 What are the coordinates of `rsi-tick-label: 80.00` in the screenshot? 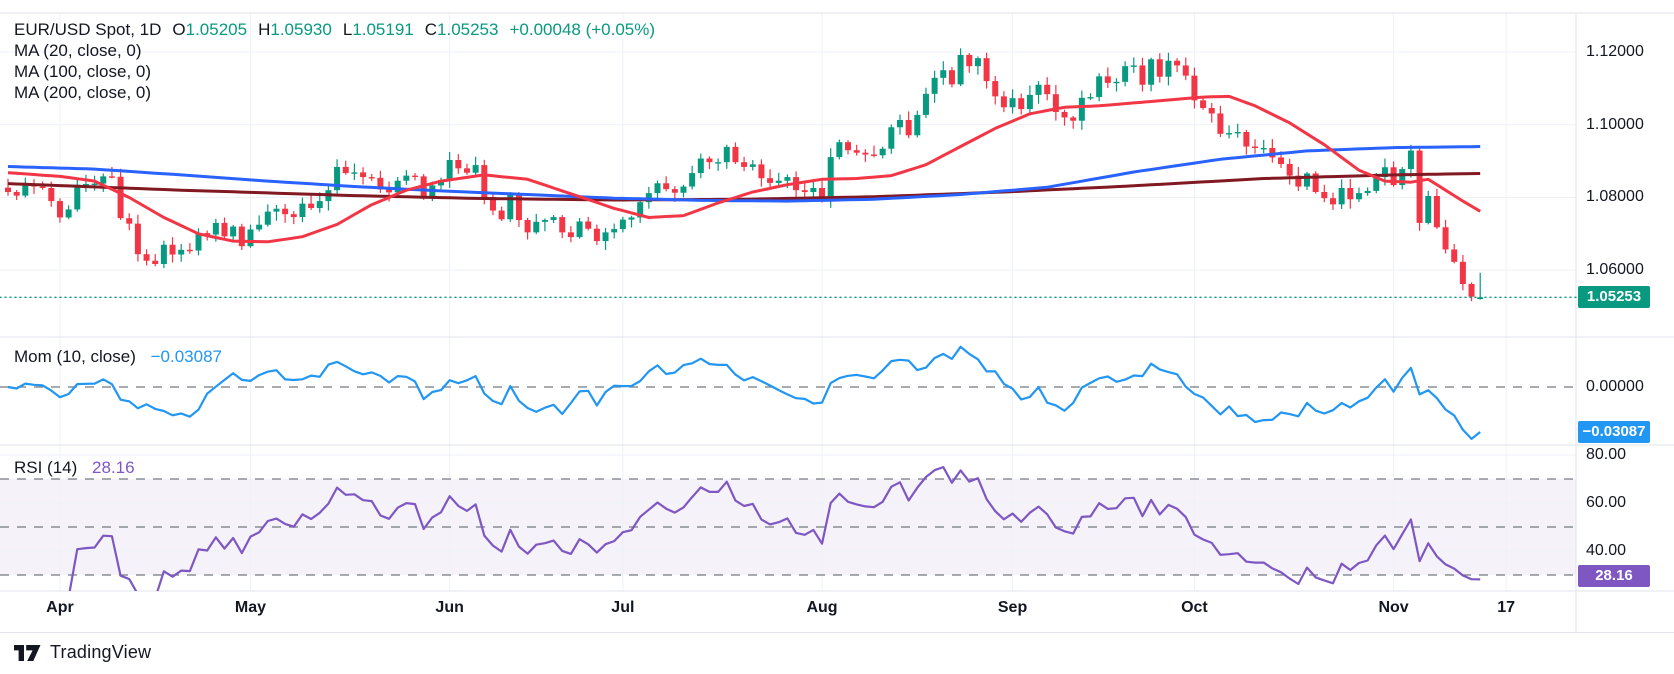 It's located at (1606, 454).